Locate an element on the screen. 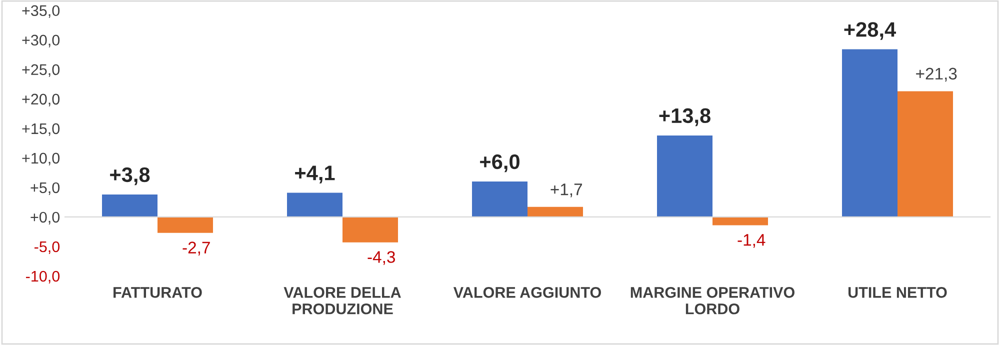 Image resolution: width=1000 pixels, height=345 pixels. y-tick-label: +30,0 is located at coordinates (41, 41).